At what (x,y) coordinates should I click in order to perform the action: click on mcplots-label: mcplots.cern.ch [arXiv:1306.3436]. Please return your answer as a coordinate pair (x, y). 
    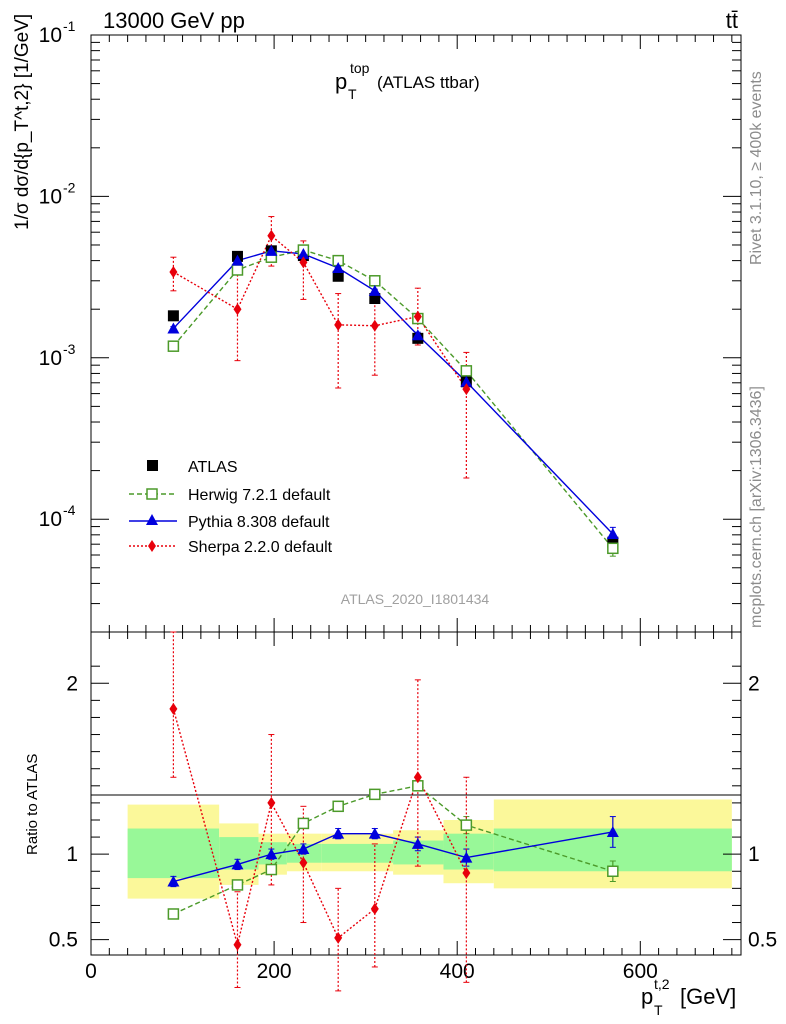
    Looking at the image, I should click on (756, 507).